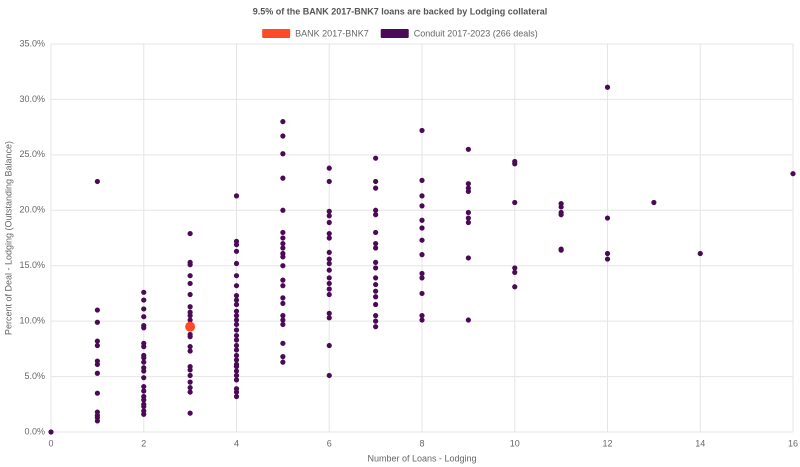  Describe the element at coordinates (50, 443) in the screenshot. I see `x-tick-label: 0` at that location.